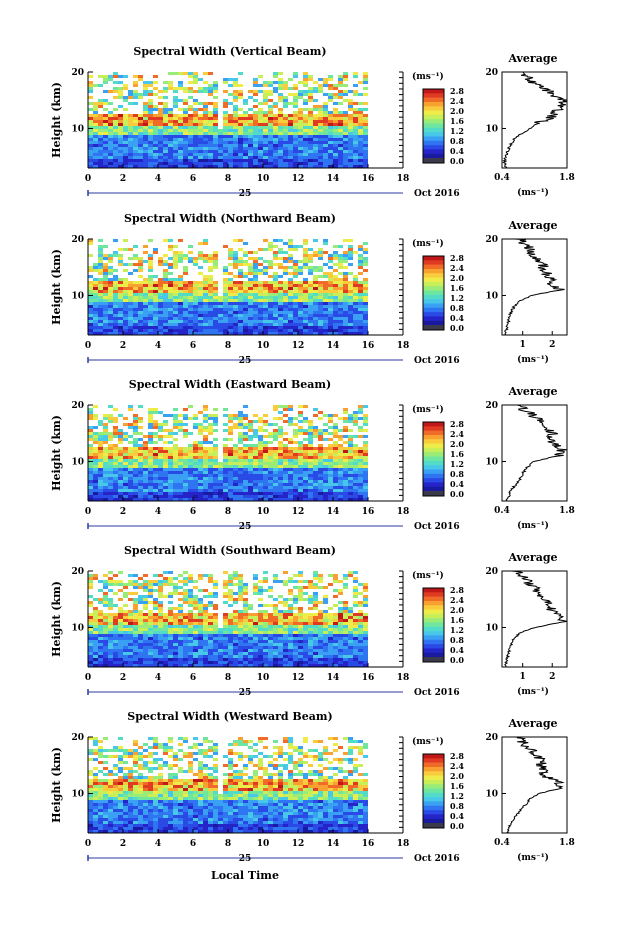 The image size is (621, 929). What do you see at coordinates (437, 361) in the screenshot?
I see `month-label: Oct 2016` at bounding box center [437, 361].